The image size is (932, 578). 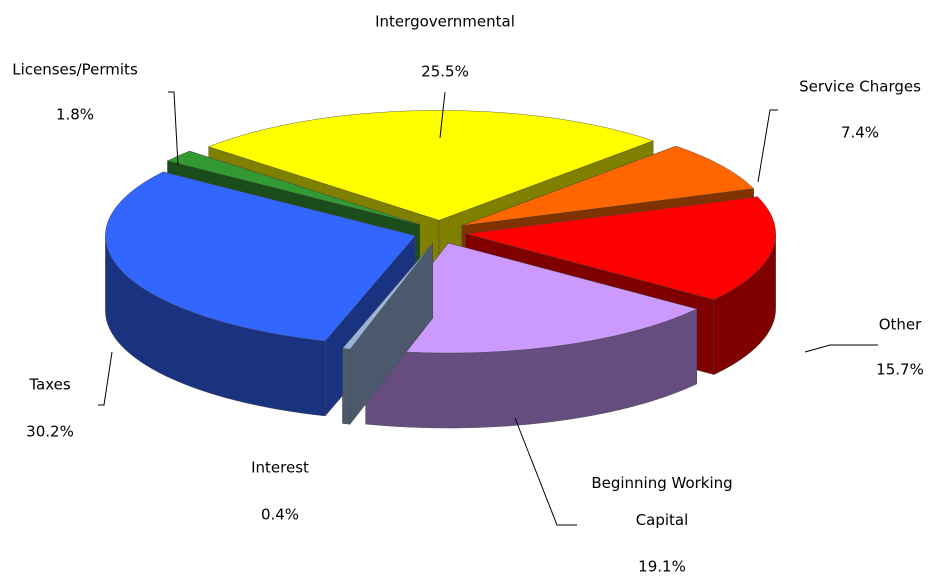 What do you see at coordinates (280, 515) in the screenshot?
I see `value-label: 0.4%` at bounding box center [280, 515].